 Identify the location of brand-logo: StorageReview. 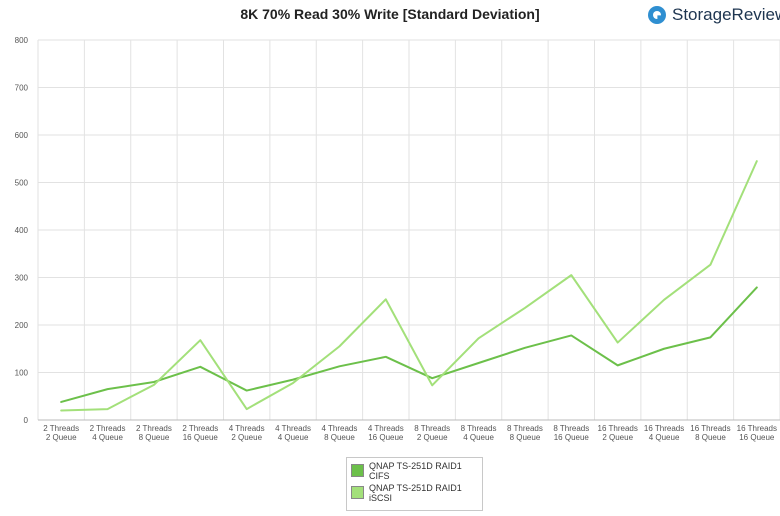
(714, 15).